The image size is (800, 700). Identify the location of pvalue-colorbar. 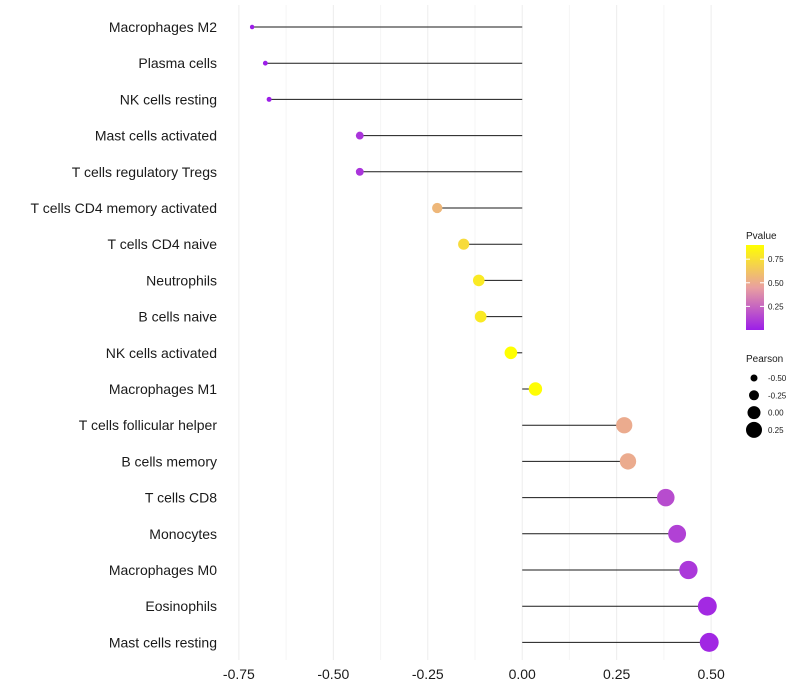
(755, 287).